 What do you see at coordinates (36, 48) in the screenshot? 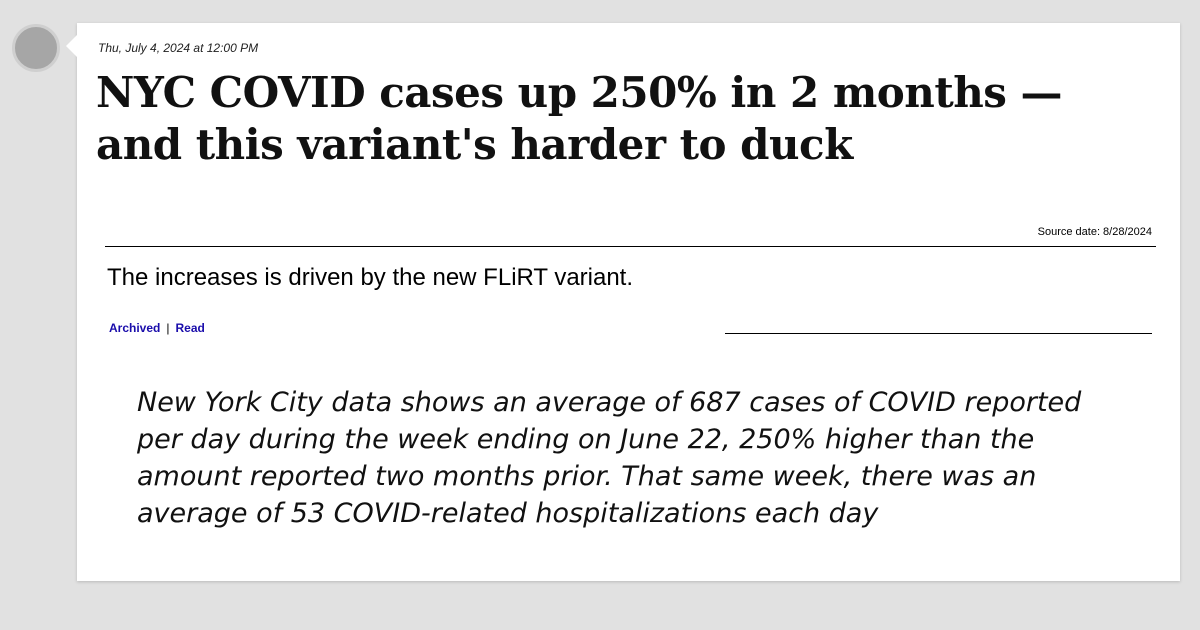
I see `avatar` at bounding box center [36, 48].